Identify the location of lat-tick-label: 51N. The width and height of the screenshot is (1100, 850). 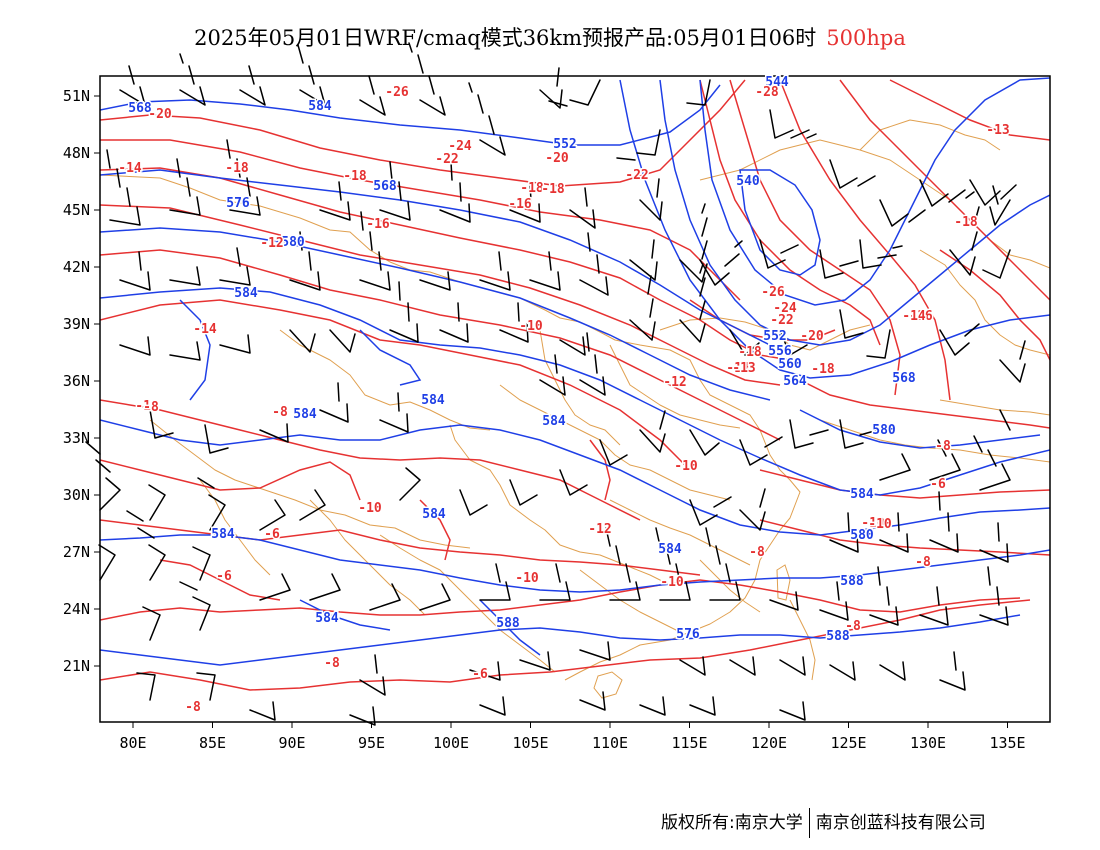
(76, 96).